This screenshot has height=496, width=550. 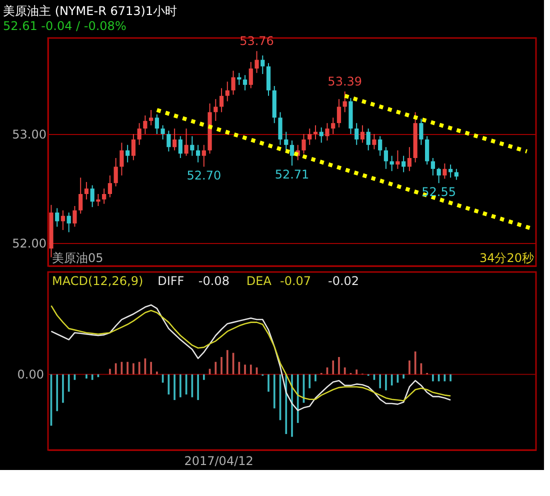 What do you see at coordinates (257, 41) in the screenshot?
I see `annotation: 53.76` at bounding box center [257, 41].